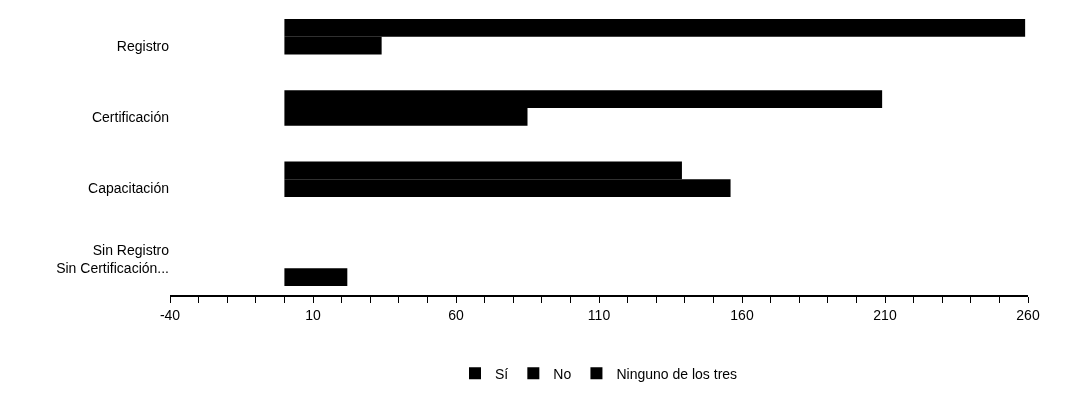 Image resolution: width=1068 pixels, height=400 pixels. What do you see at coordinates (562, 373) in the screenshot?
I see `legend-label: No` at bounding box center [562, 373].